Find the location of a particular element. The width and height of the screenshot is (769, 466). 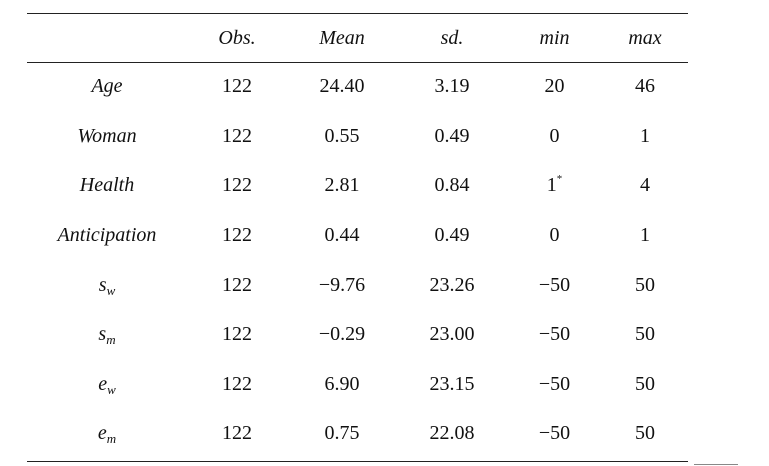

cell-mean: 0.44 is located at coordinates (342, 235).